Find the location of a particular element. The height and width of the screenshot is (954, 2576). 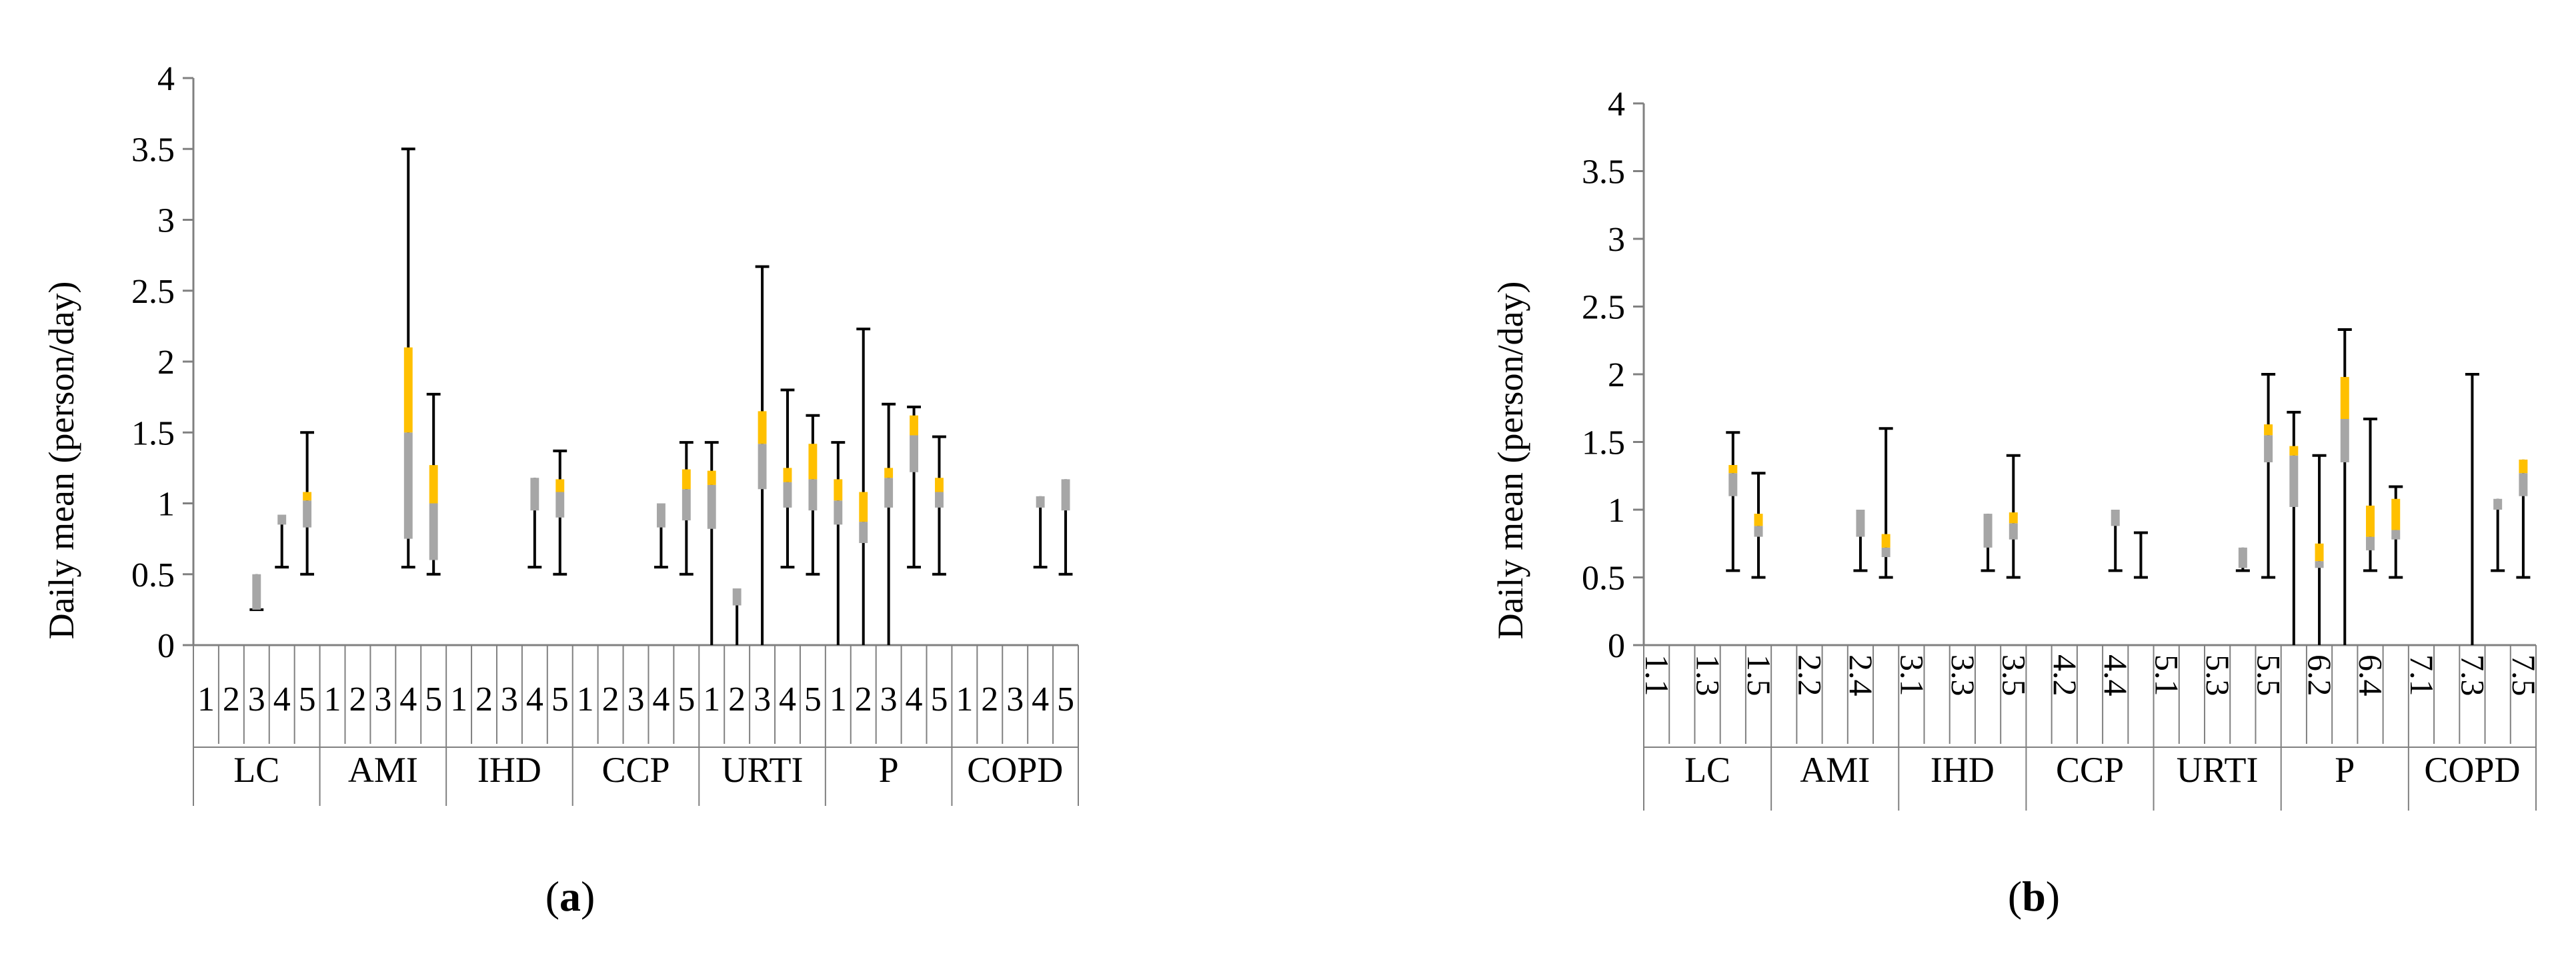

x-tick-label: 1.1 is located at coordinates (1657, 675).